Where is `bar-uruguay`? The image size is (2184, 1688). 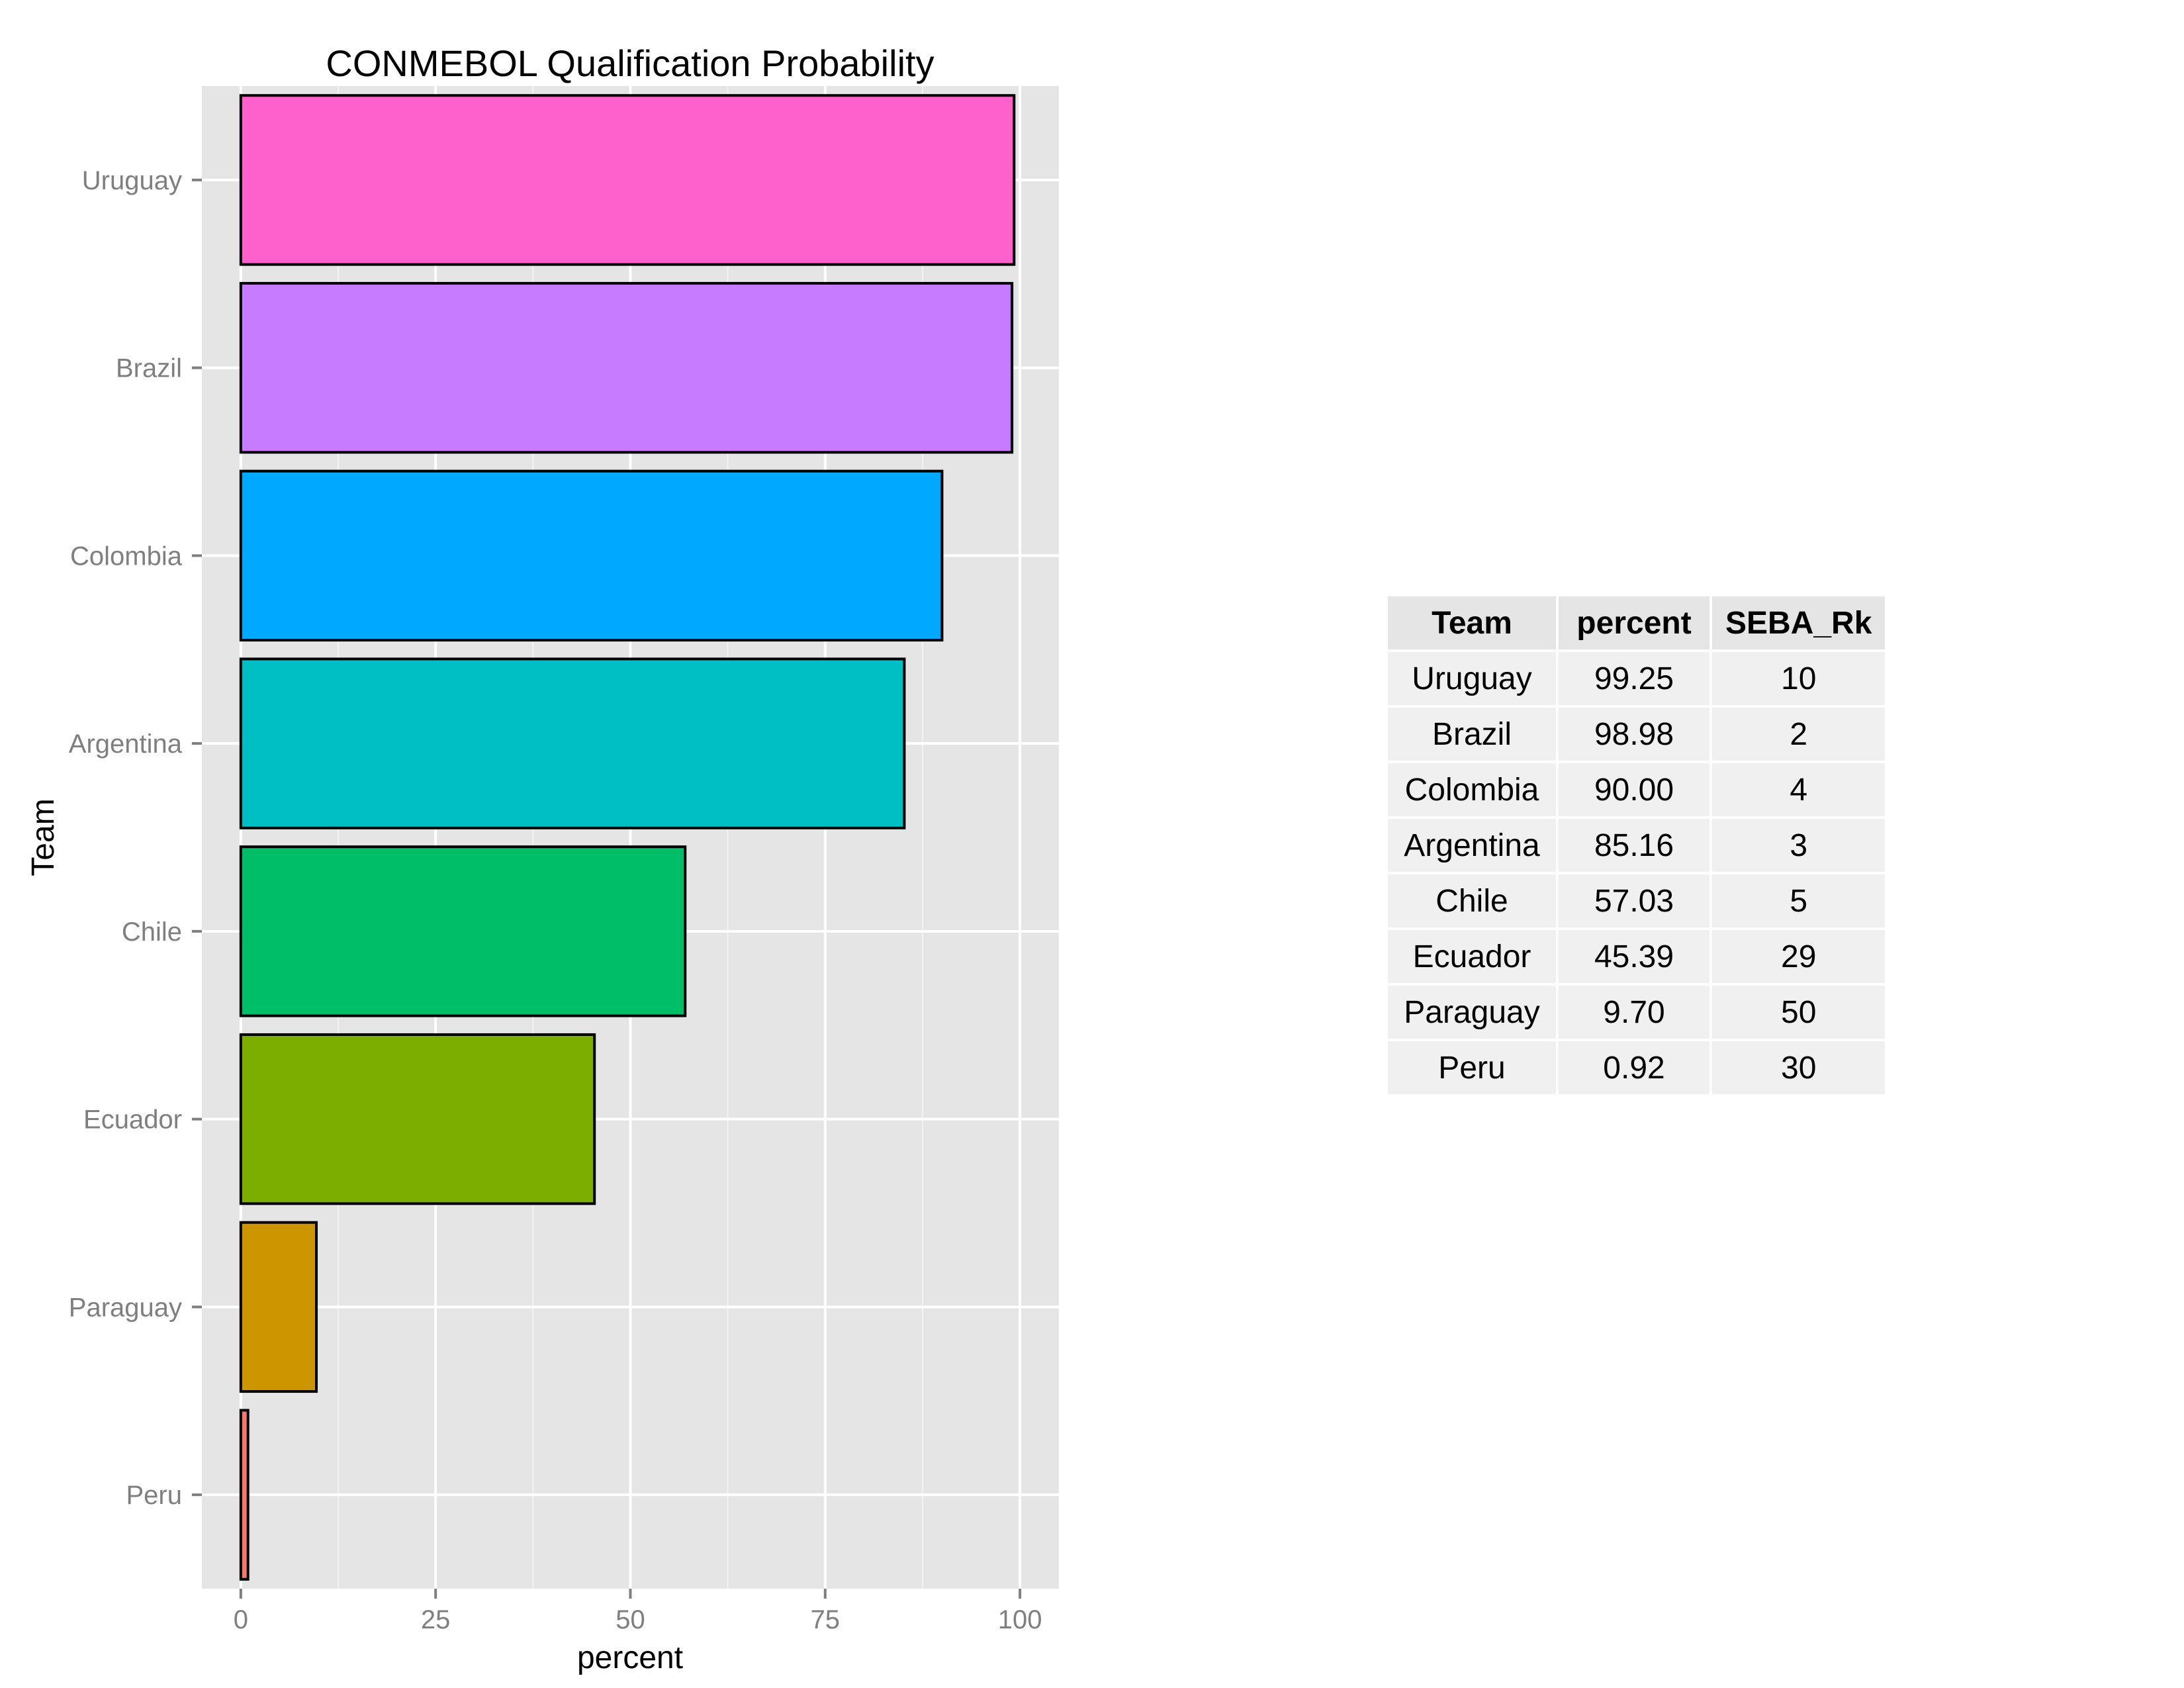
bar-uruguay is located at coordinates (627, 180).